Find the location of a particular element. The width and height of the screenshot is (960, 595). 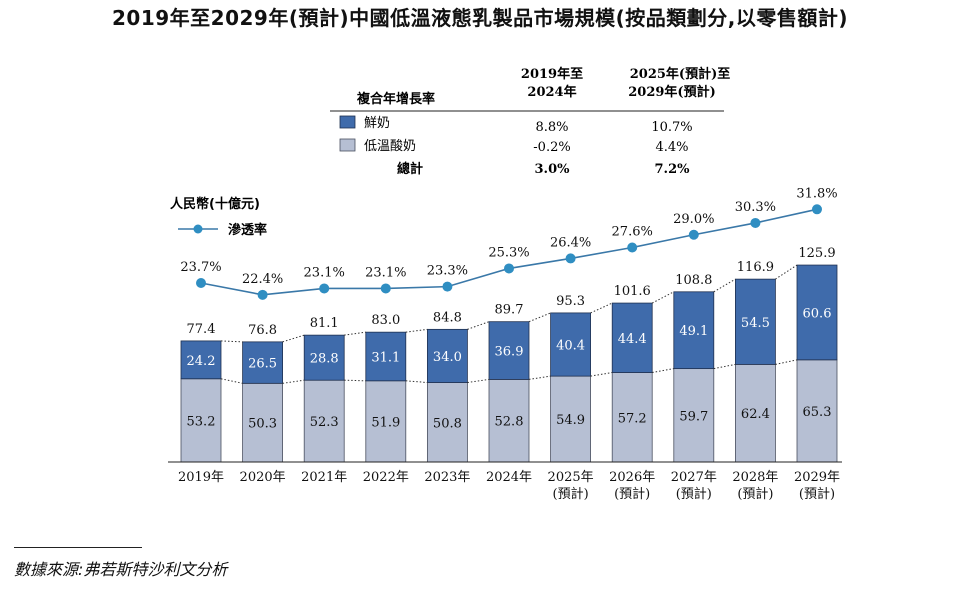

x-tick-label: 2027年 is located at coordinates (694, 477).